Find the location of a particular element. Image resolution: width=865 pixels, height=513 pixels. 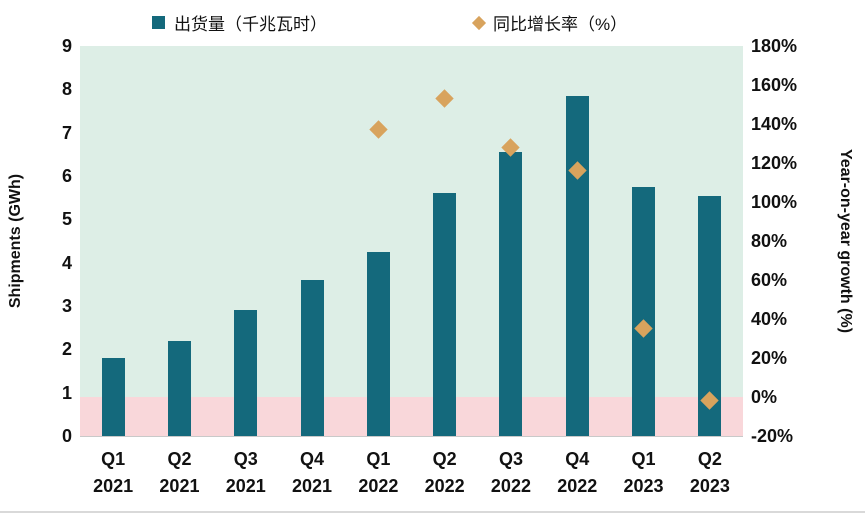

left-axis-tick-label: 5 is located at coordinates (66, 219).